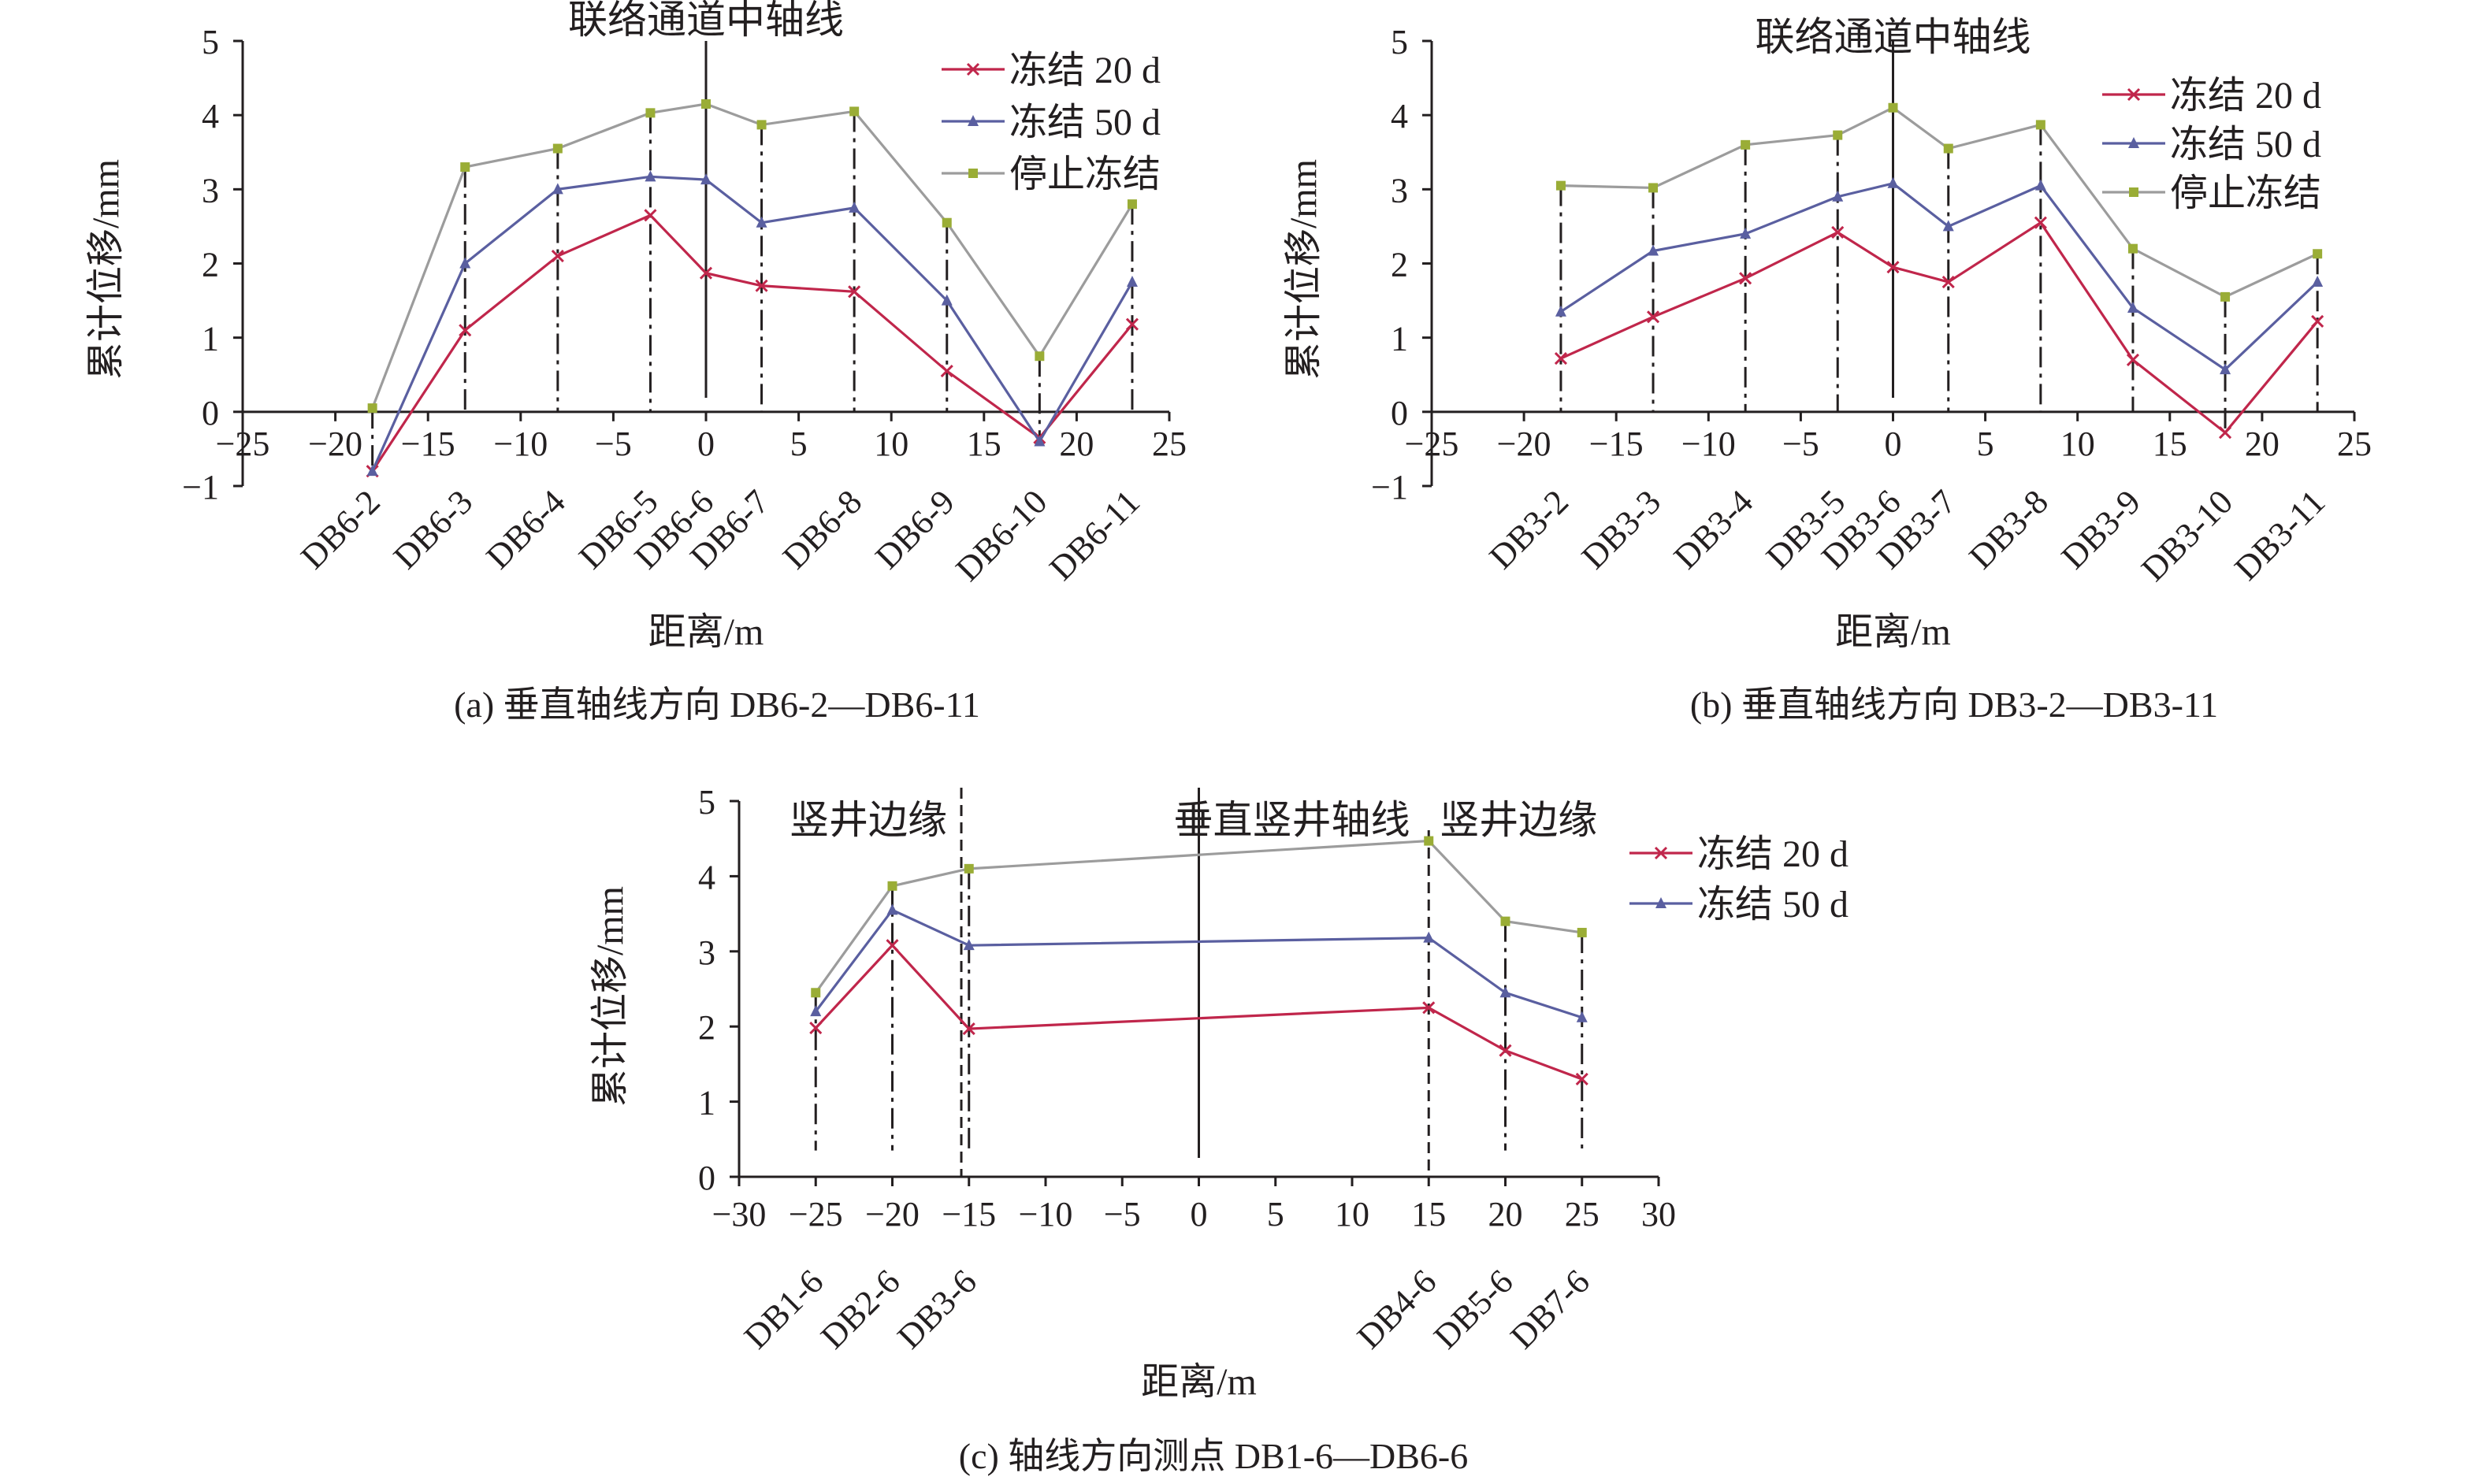  What do you see at coordinates (210, 42) in the screenshot?
I see `y-tick-label: 5` at bounding box center [210, 42].